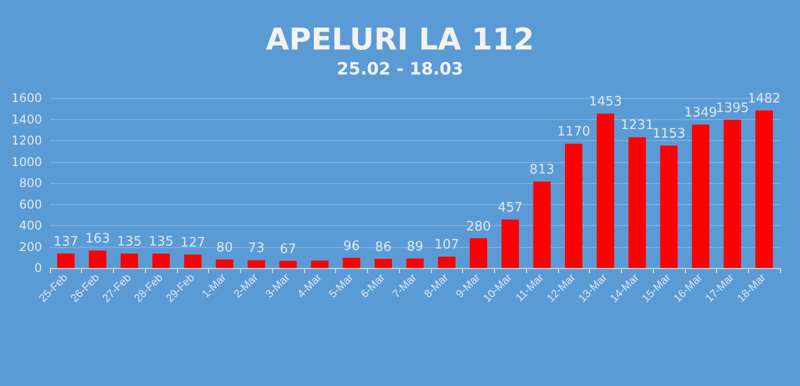 This screenshot has height=386, width=800. I want to click on data-label: 86, so click(383, 247).